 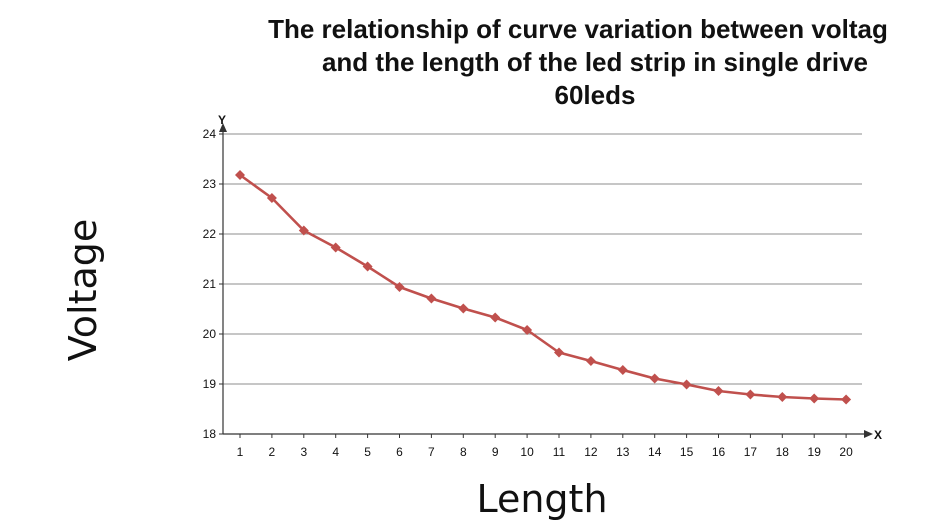 What do you see at coordinates (541, 499) in the screenshot?
I see `x-axis-title: Length` at bounding box center [541, 499].